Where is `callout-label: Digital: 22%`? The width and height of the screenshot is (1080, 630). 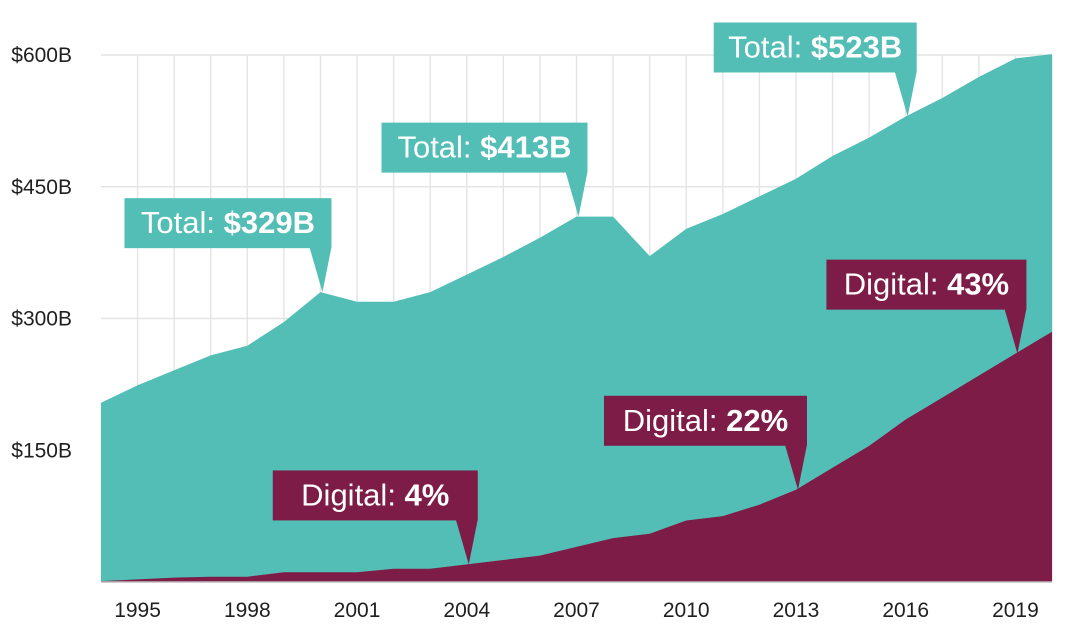 callout-label: Digital: 22% is located at coordinates (705, 420).